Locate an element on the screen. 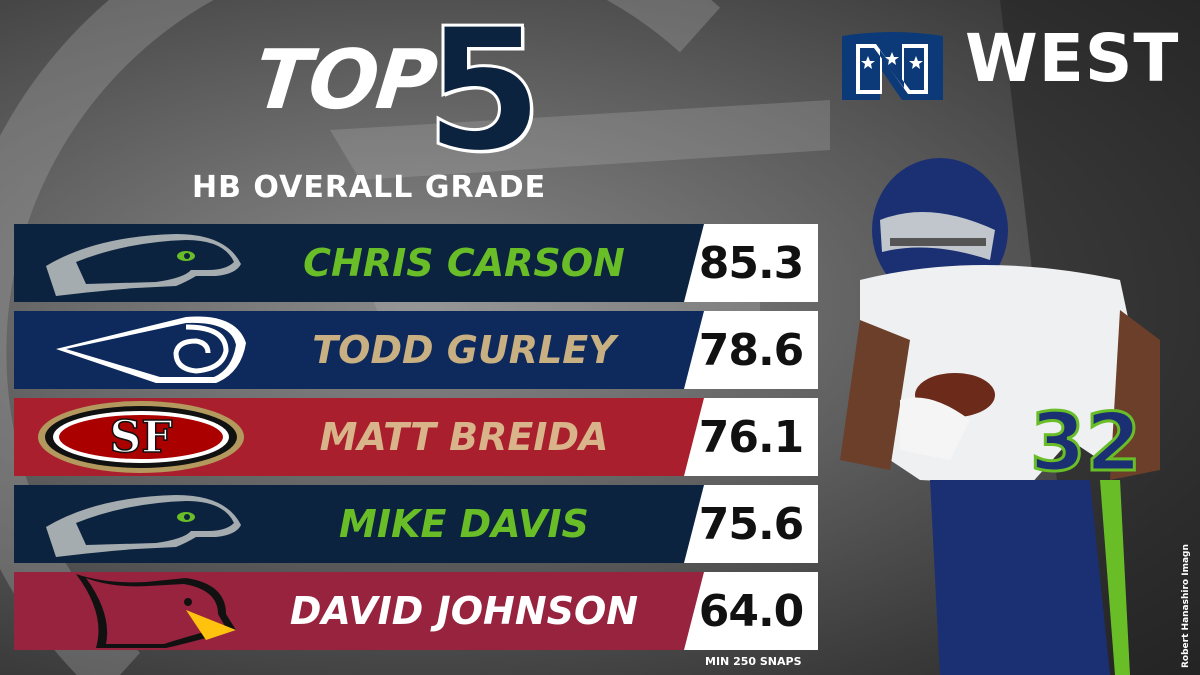 Image resolution: width=1200 pixels, height=675 pixels. ranking-row: MIKE DAVIS 75.6 is located at coordinates (416, 524).